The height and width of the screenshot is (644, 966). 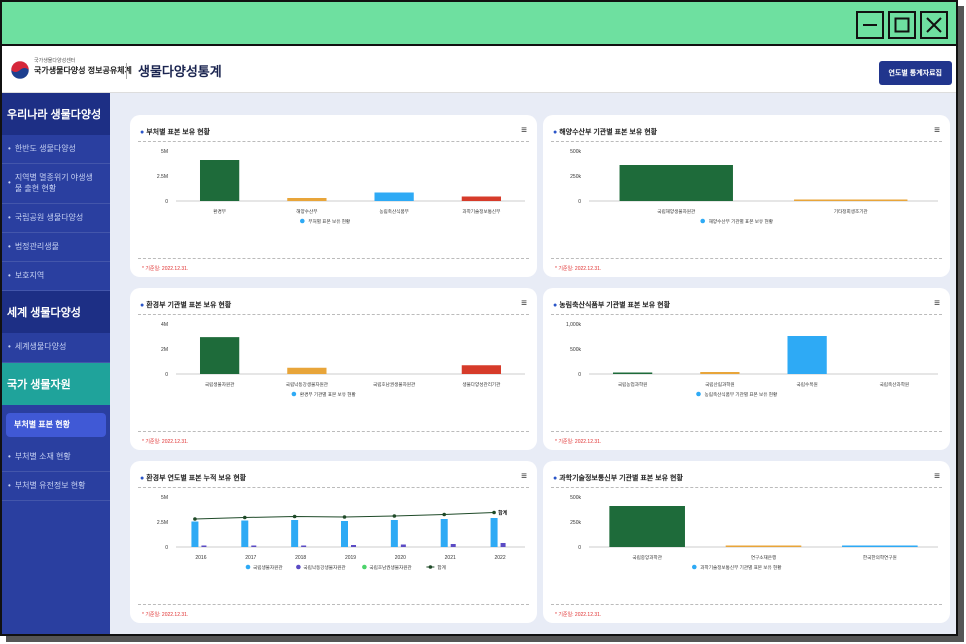 I want to click on legend-label: 해양수산부 기관별 표본 보유 현황, so click(x=741, y=221).